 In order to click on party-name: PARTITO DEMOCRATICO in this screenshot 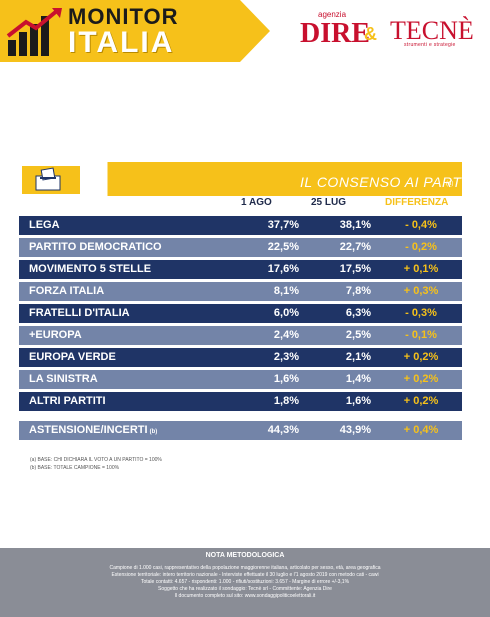, I will do `click(95, 247)`.